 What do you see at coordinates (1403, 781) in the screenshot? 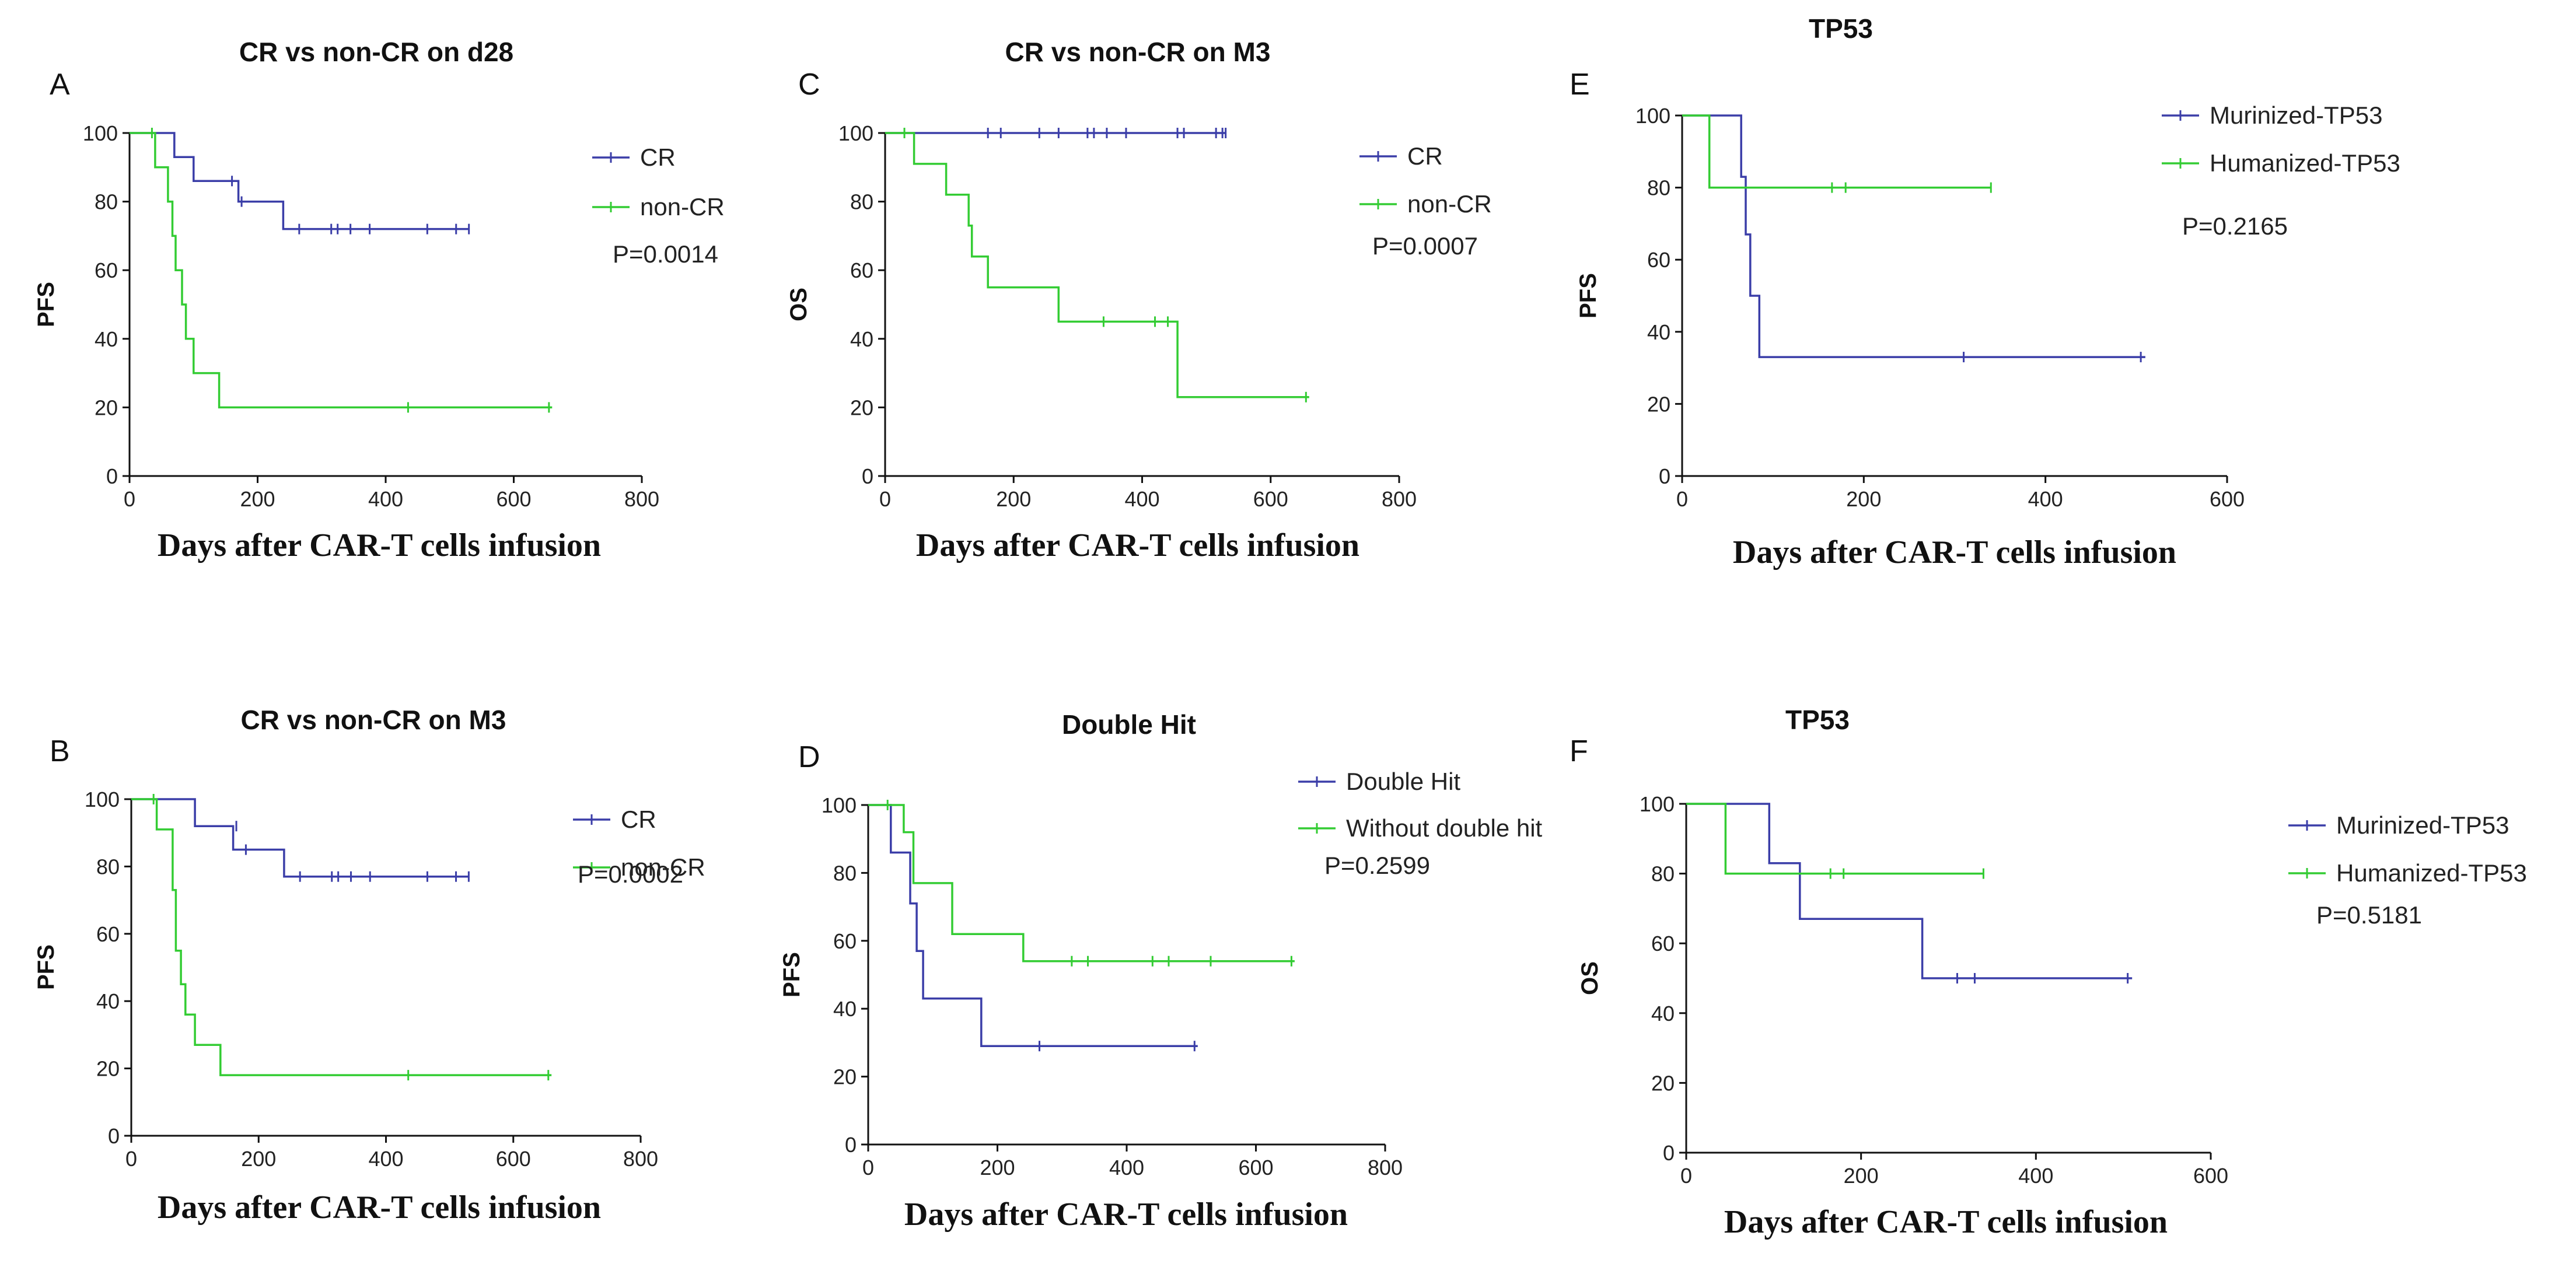
I see `legend-label: Double Hit` at bounding box center [1403, 781].